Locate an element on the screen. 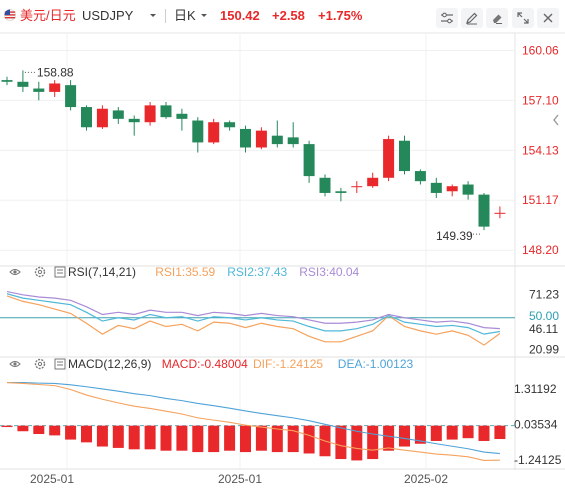  collapse-left-icon is located at coordinates (556, 122).